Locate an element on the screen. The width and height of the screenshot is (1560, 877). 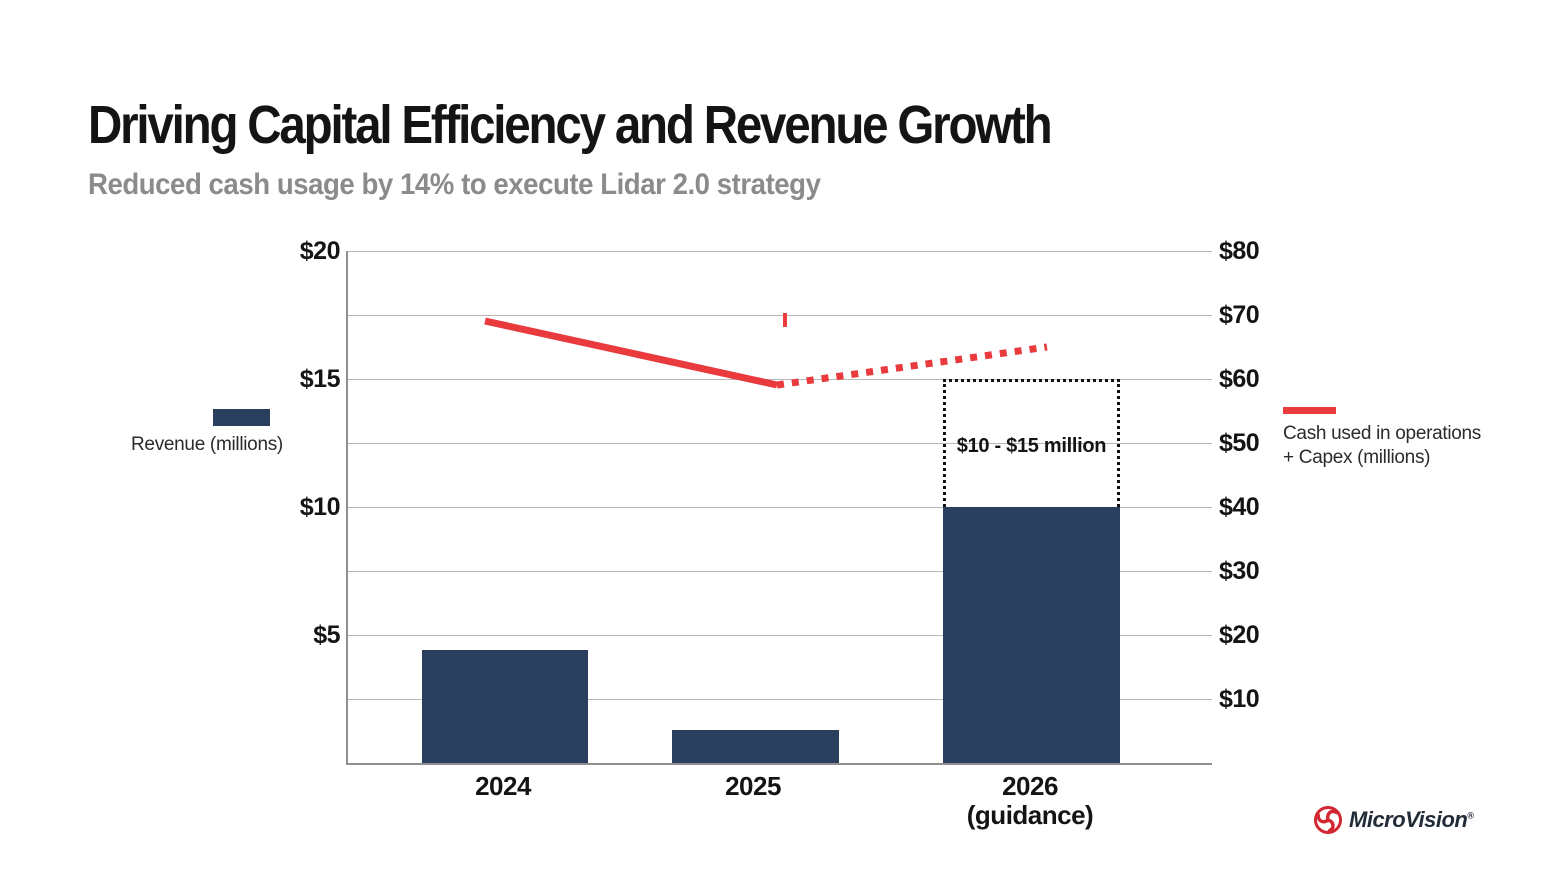
cash-legend-line1: Cash used in operations is located at coordinates (1382, 433).